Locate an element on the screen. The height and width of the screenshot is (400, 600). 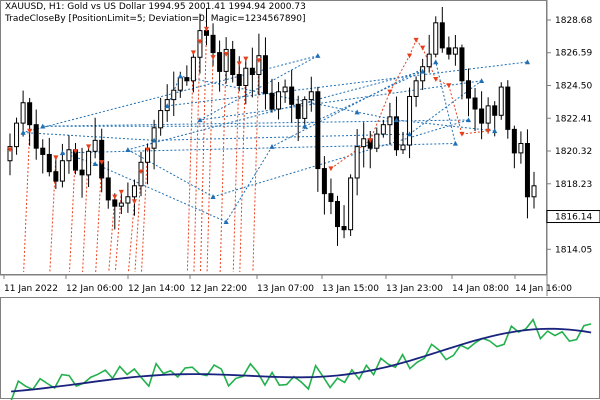
time-label: 14 Jan 08:00 is located at coordinates (480, 289).